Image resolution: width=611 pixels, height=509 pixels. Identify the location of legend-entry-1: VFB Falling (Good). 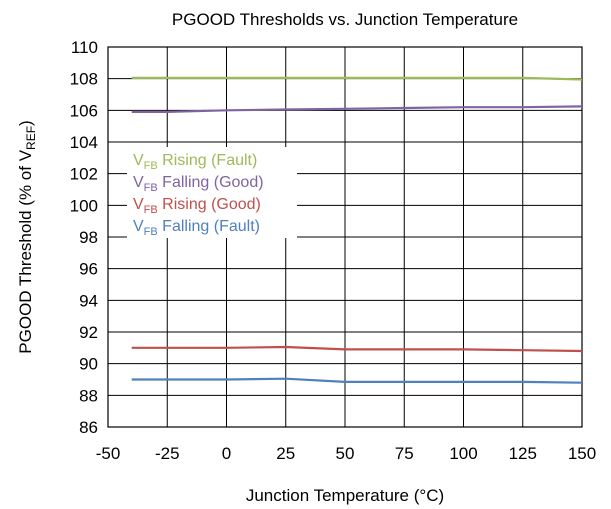
(198, 184).